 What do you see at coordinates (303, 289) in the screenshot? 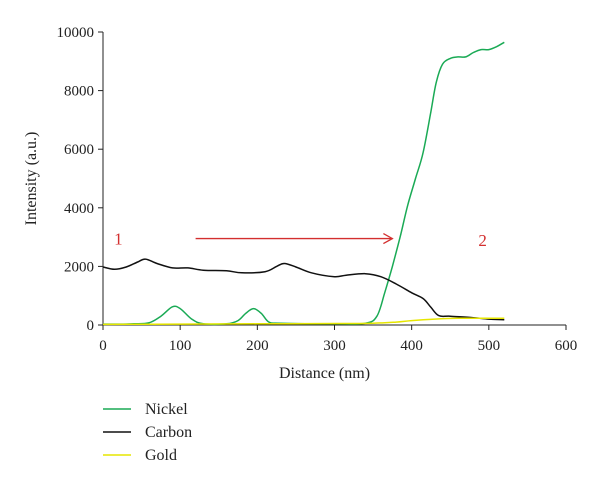
I see `series-line-carbon` at bounding box center [303, 289].